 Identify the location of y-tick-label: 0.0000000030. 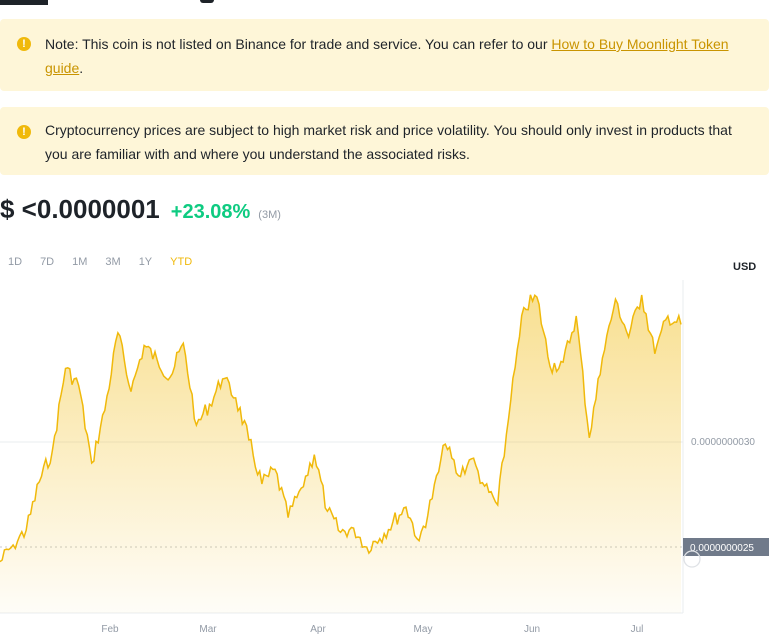
(723, 442).